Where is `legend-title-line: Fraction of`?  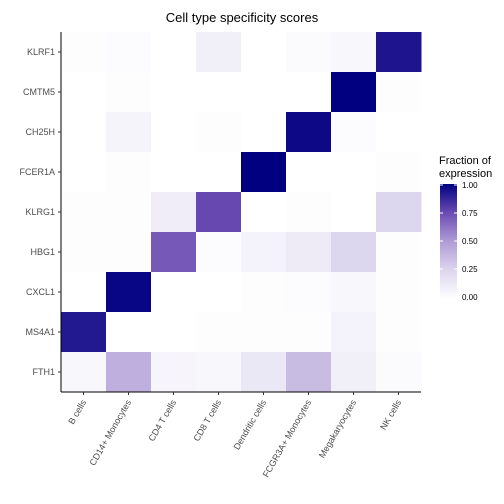
legend-title-line: Fraction of is located at coordinates (465, 161).